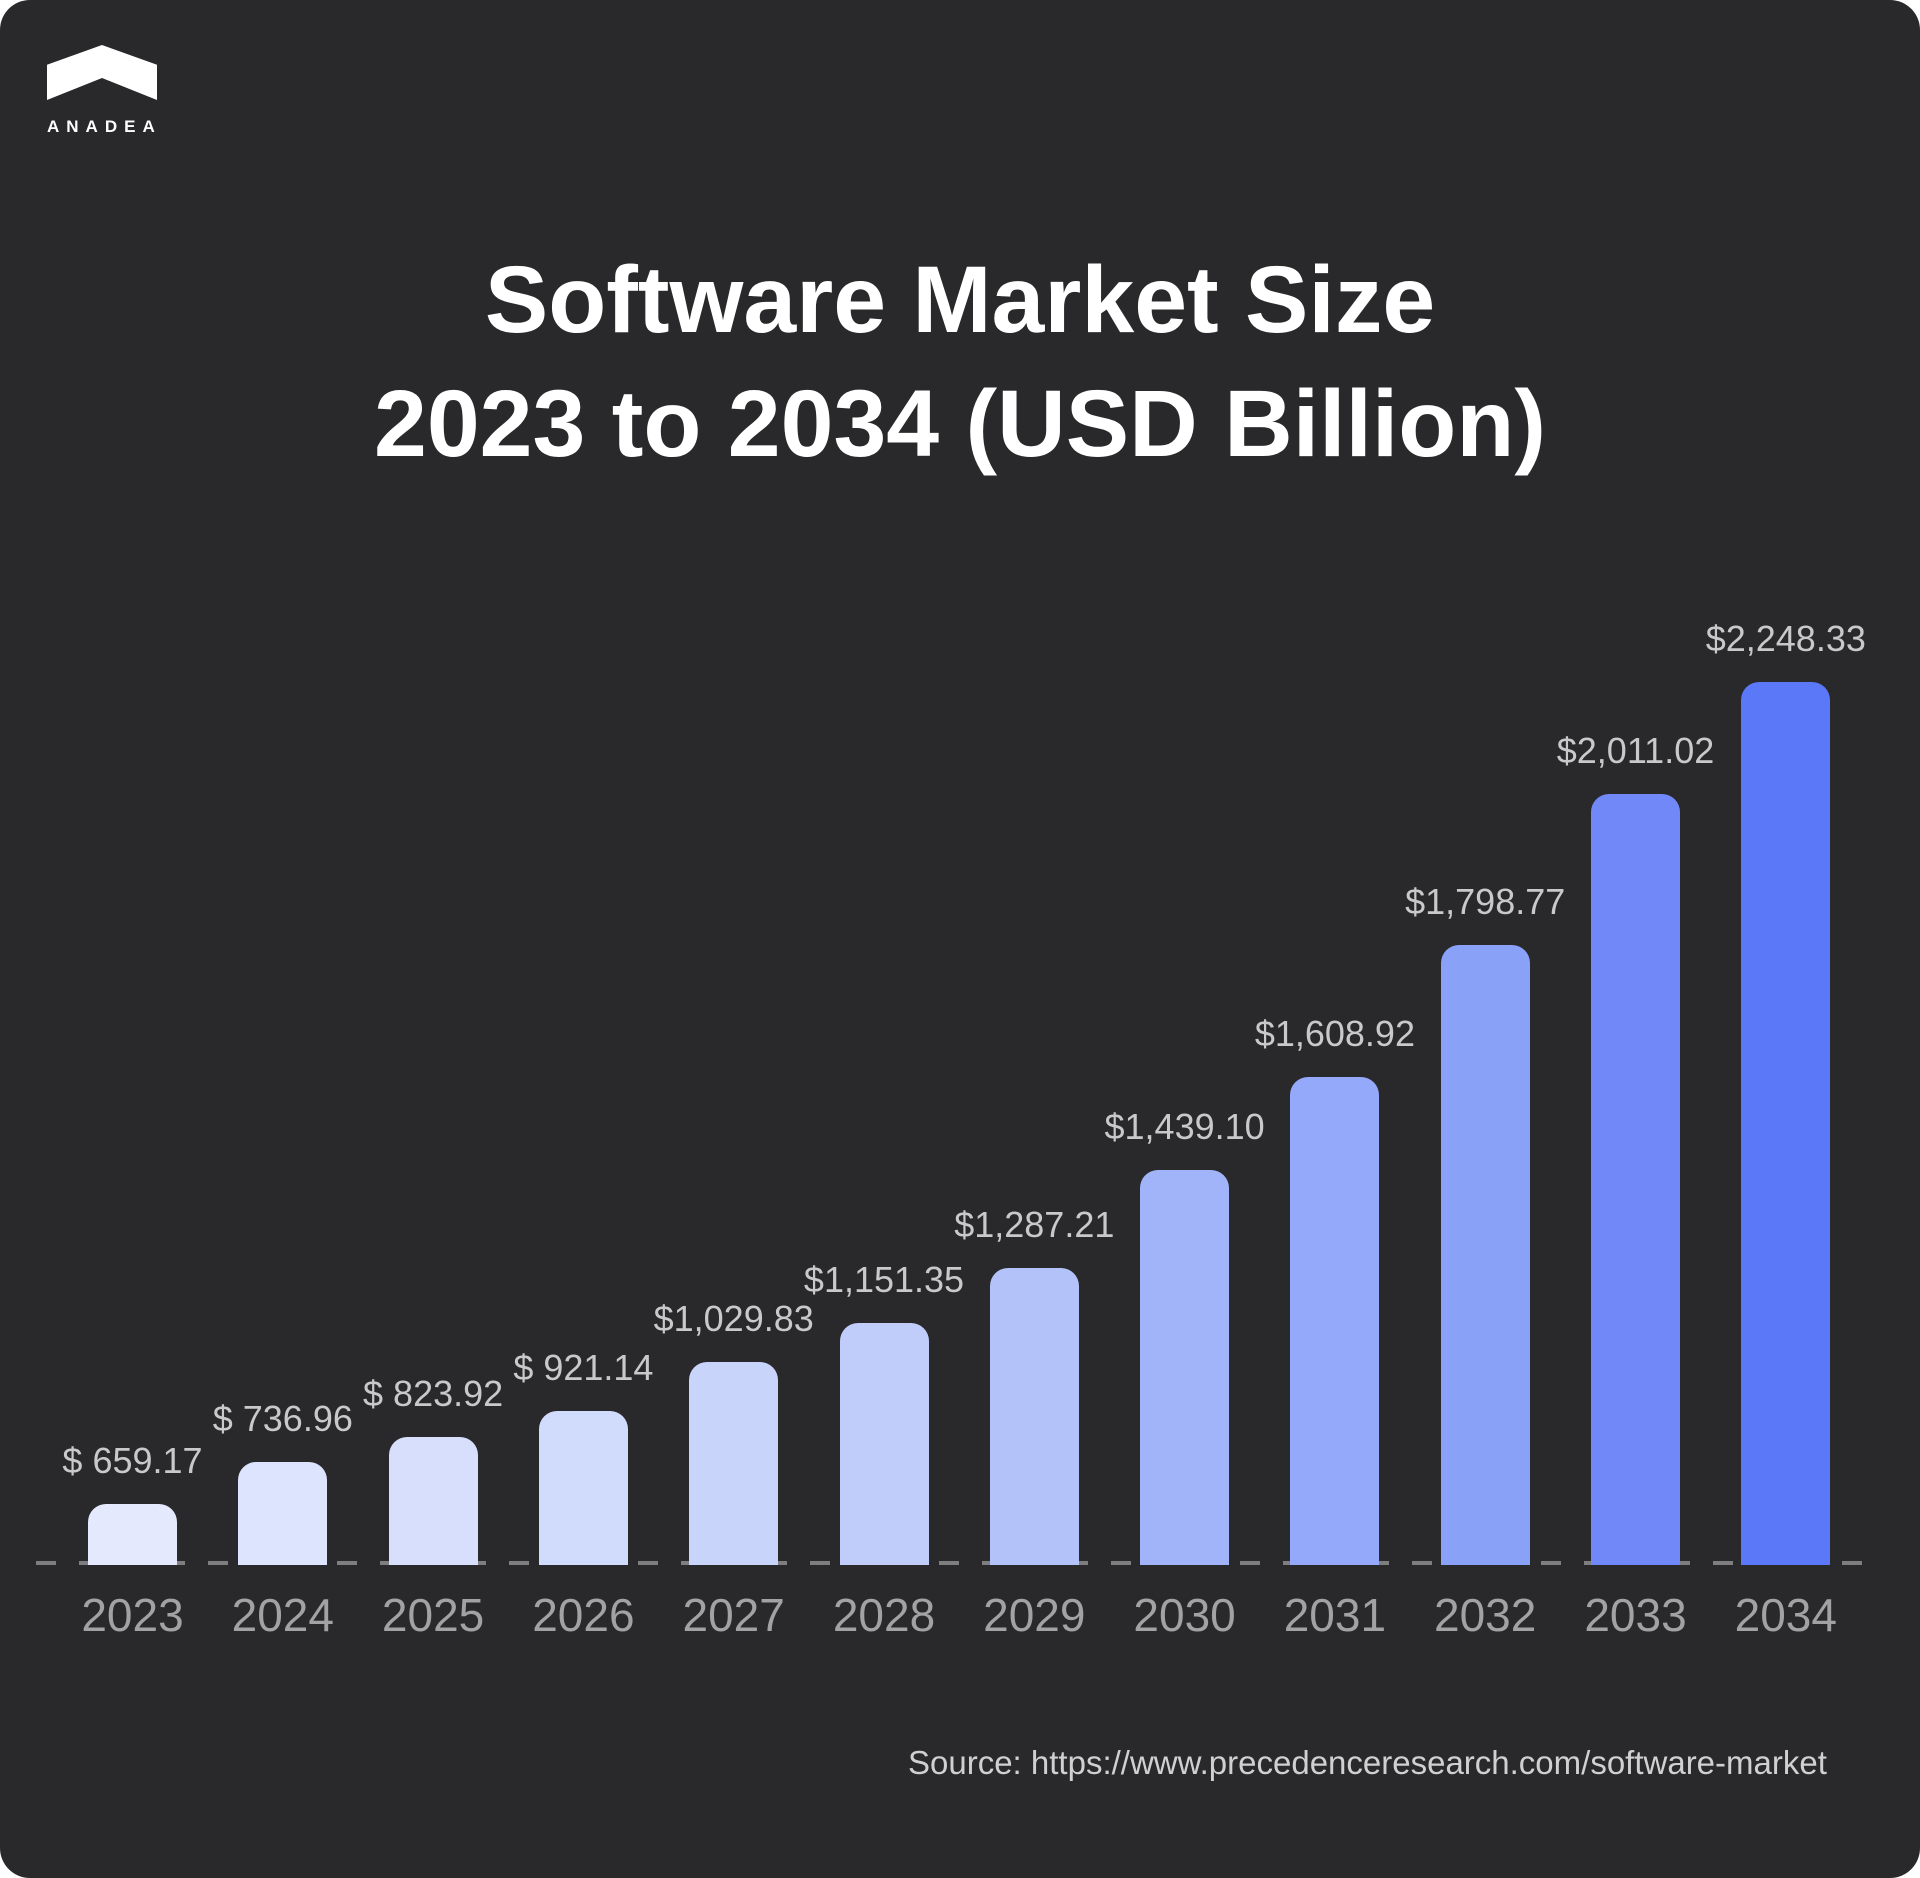 Image resolution: width=1920 pixels, height=1878 pixels. What do you see at coordinates (104, 126) in the screenshot?
I see `brand-name: ANADEA` at bounding box center [104, 126].